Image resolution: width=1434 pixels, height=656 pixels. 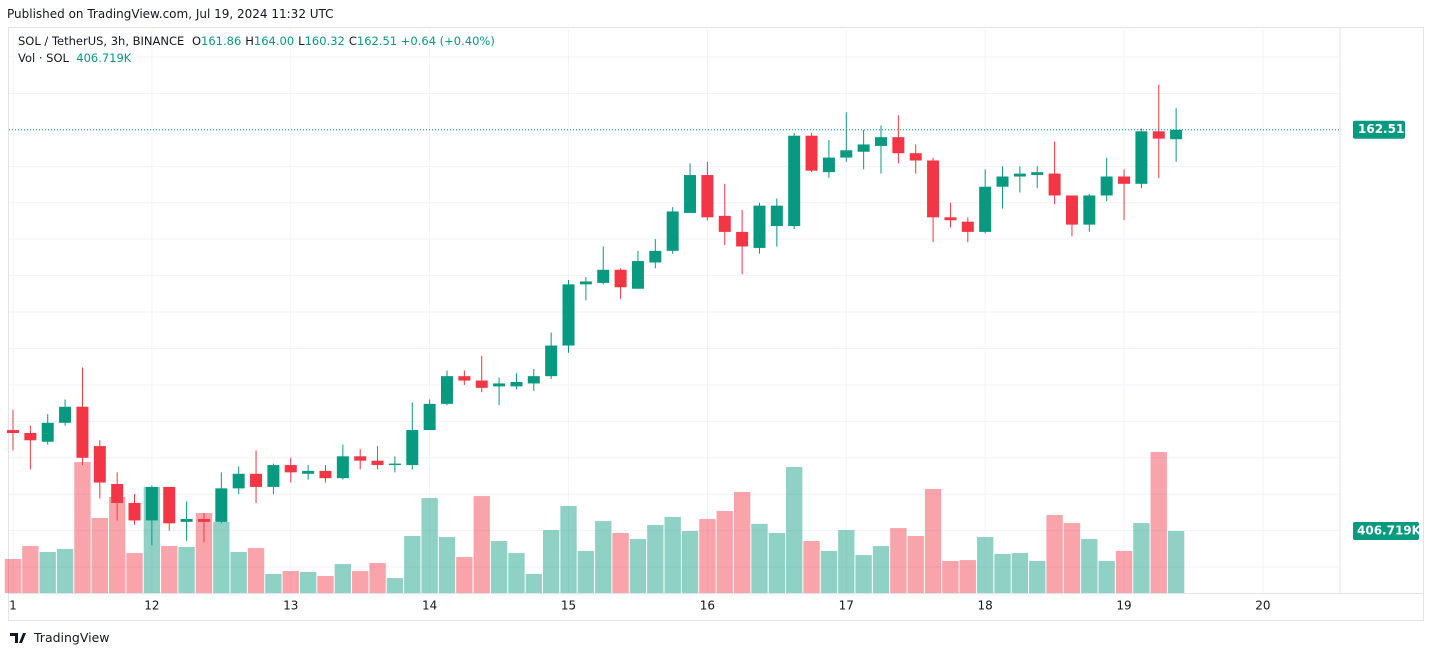 What do you see at coordinates (568, 606) in the screenshot?
I see `x-tick-label: 15` at bounding box center [568, 606].